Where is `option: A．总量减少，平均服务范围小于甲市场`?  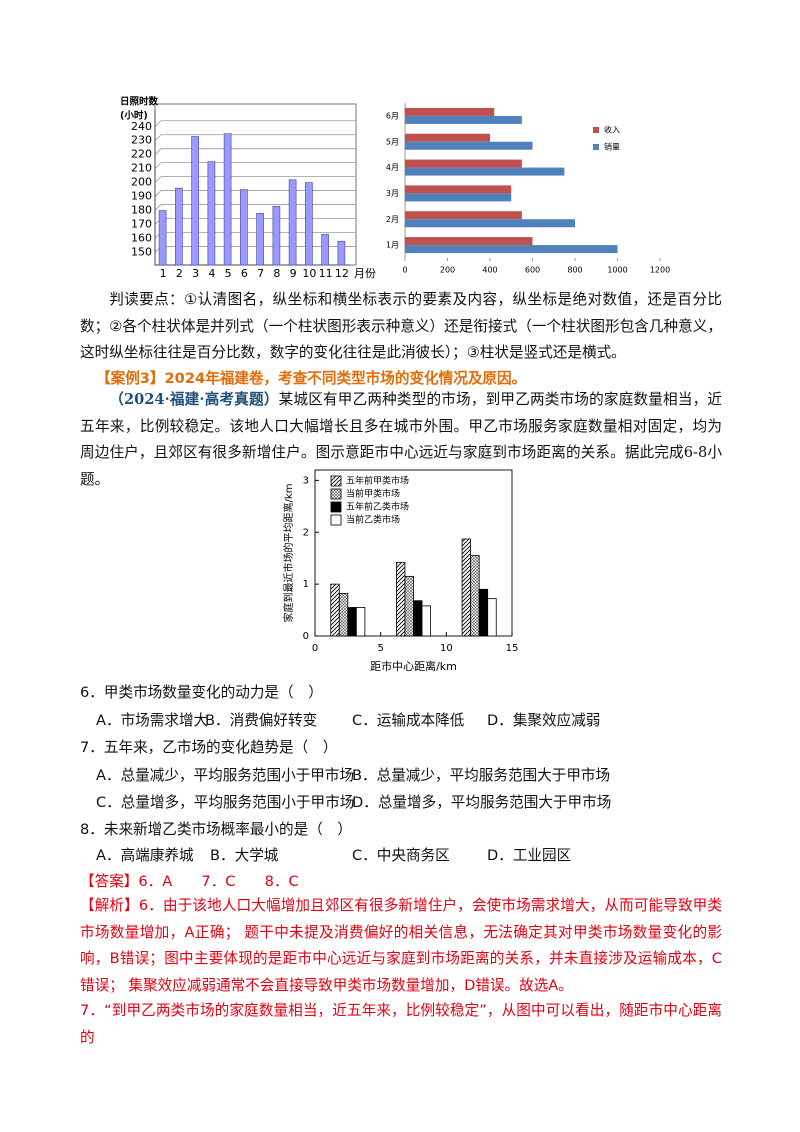
option: A．总量减少，平均服务范围小于甲市场 is located at coordinates (225, 775).